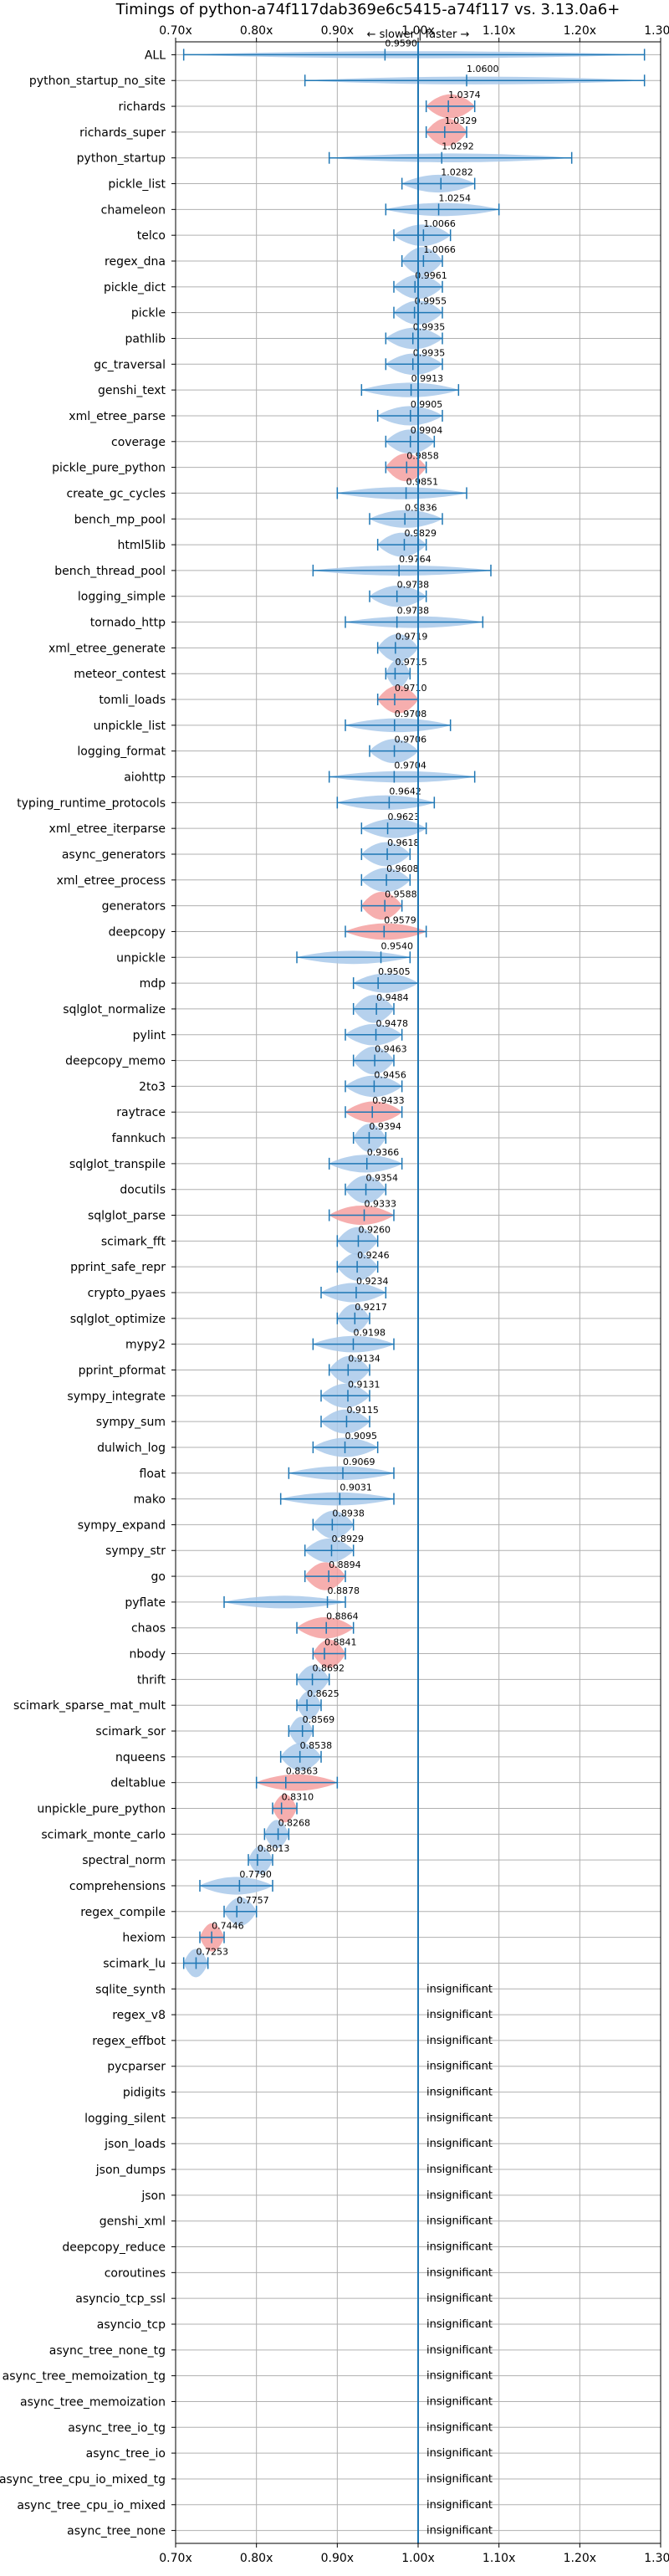  What do you see at coordinates (457, 173) in the screenshot?
I see `value-label: 1.0282` at bounding box center [457, 173].